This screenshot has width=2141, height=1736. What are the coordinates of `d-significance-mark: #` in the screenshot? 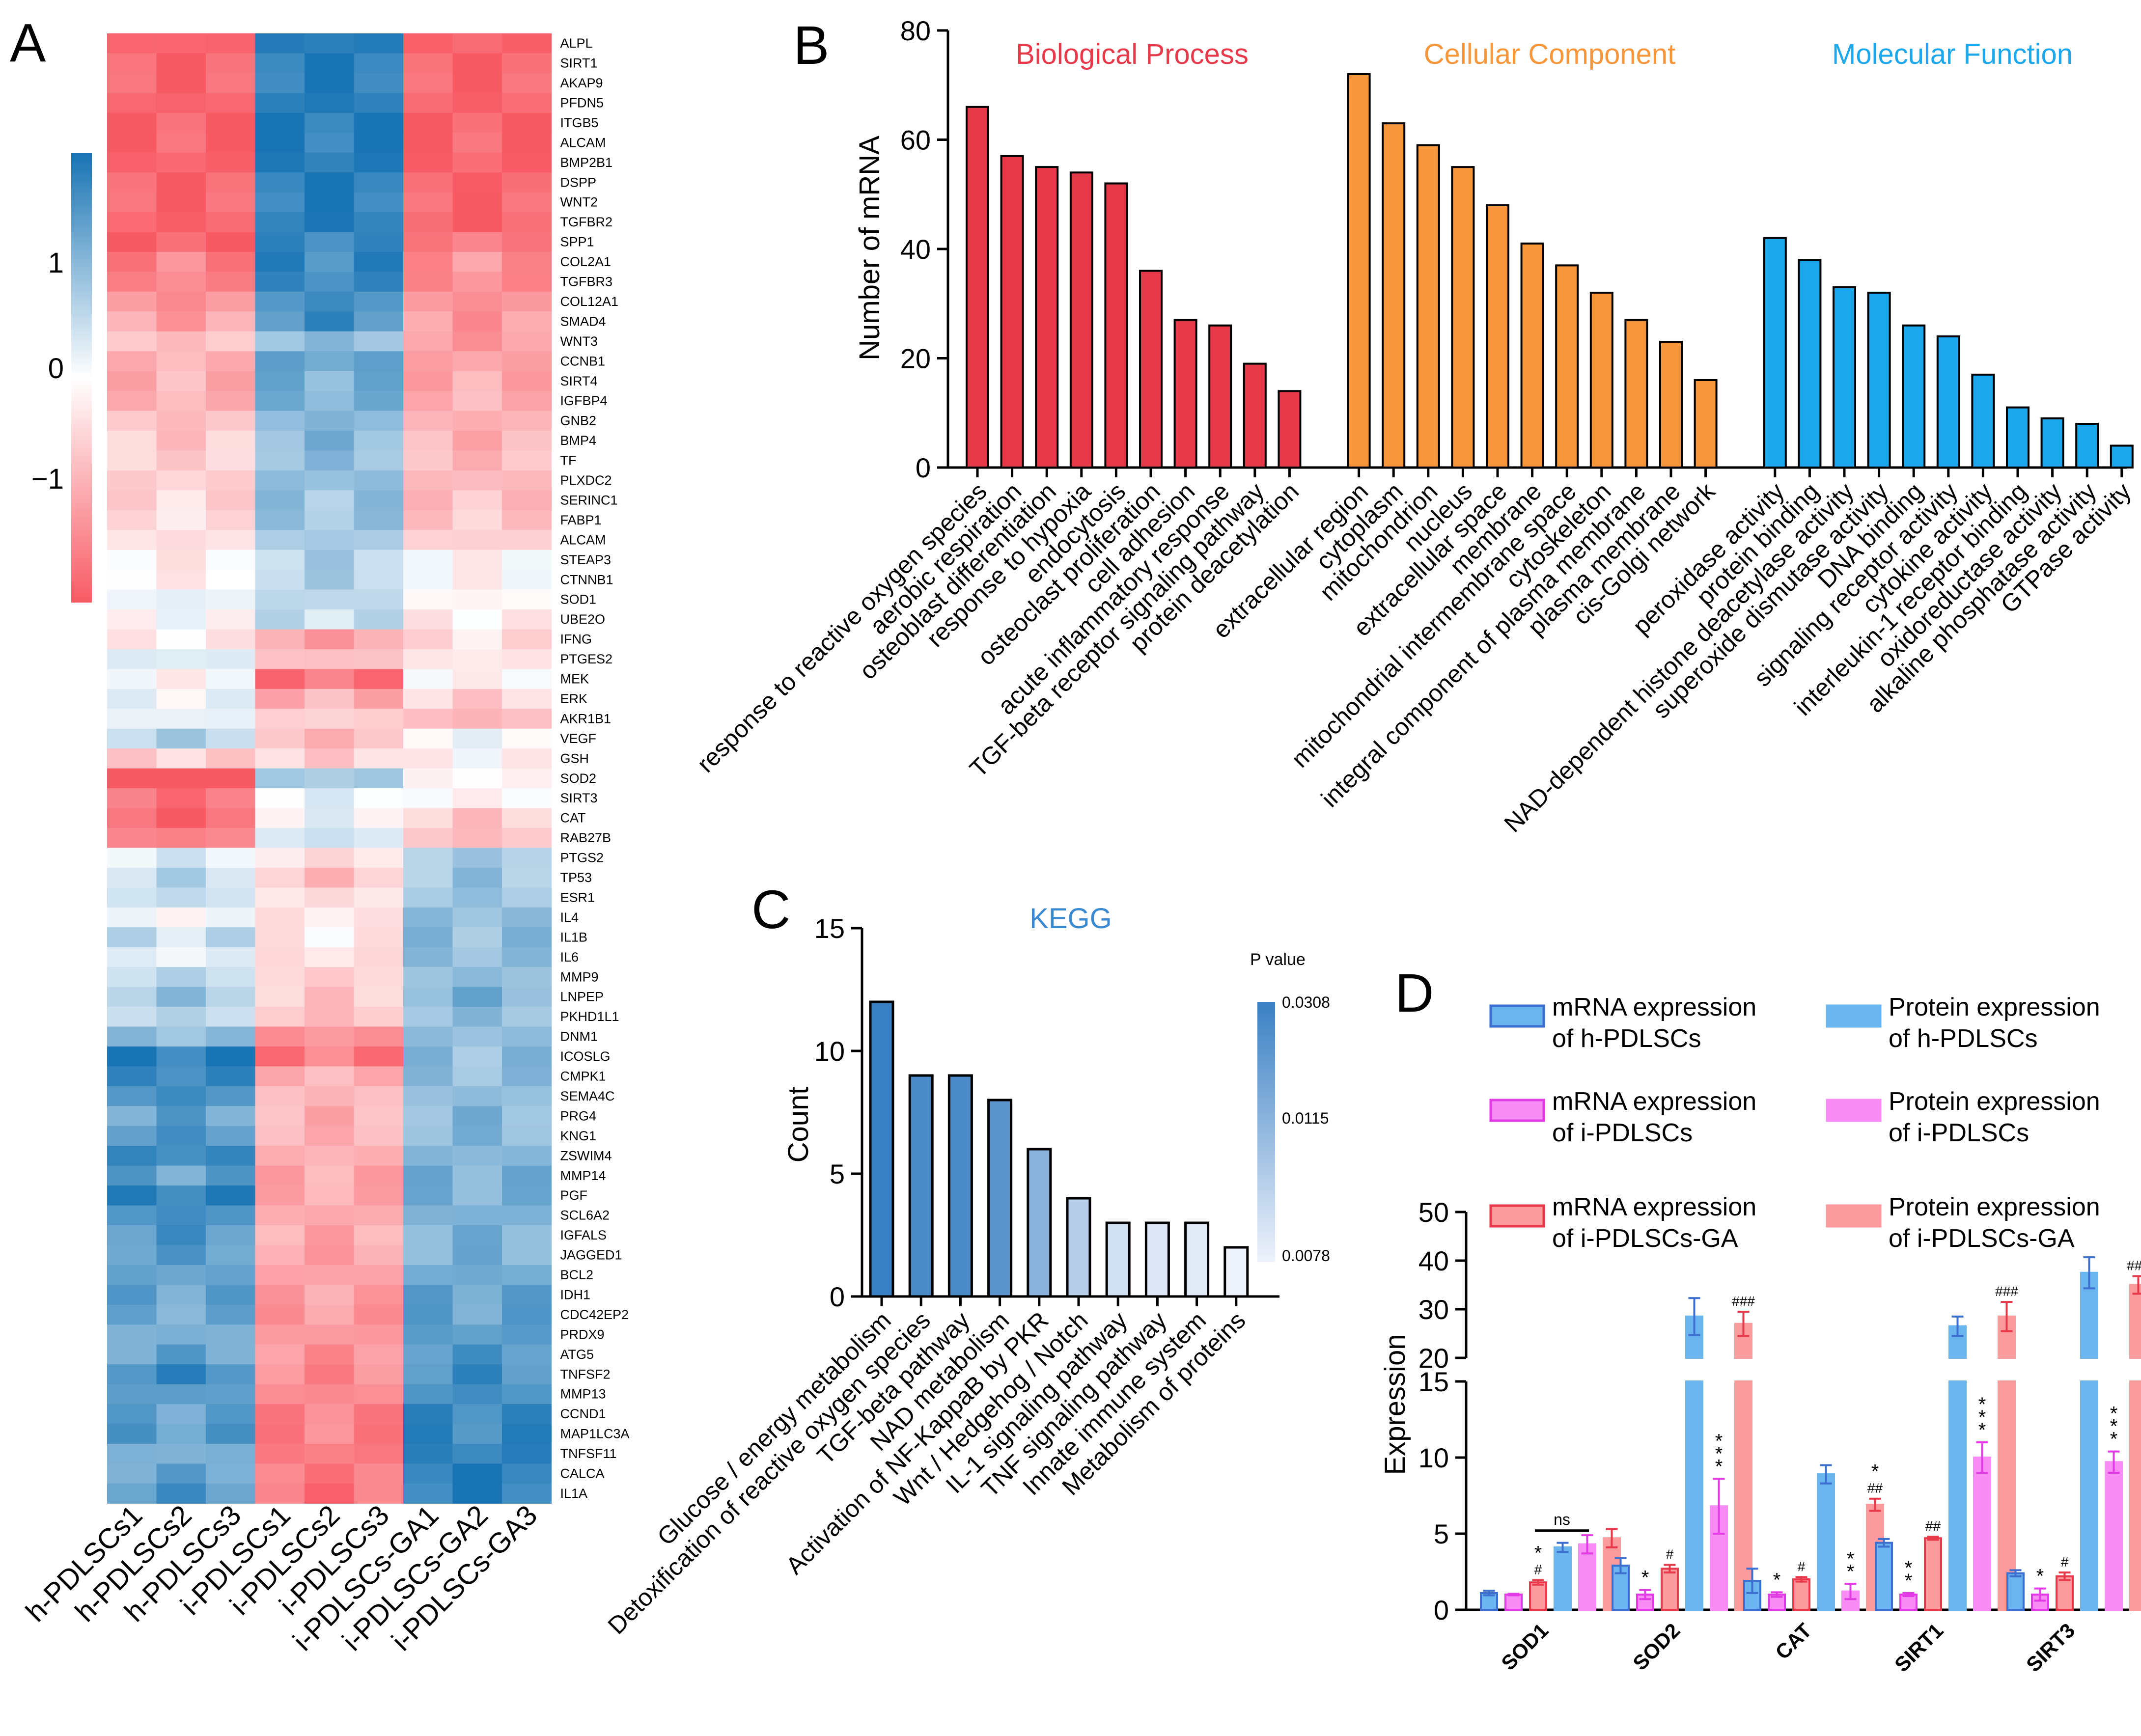 It's located at (1670, 1554).